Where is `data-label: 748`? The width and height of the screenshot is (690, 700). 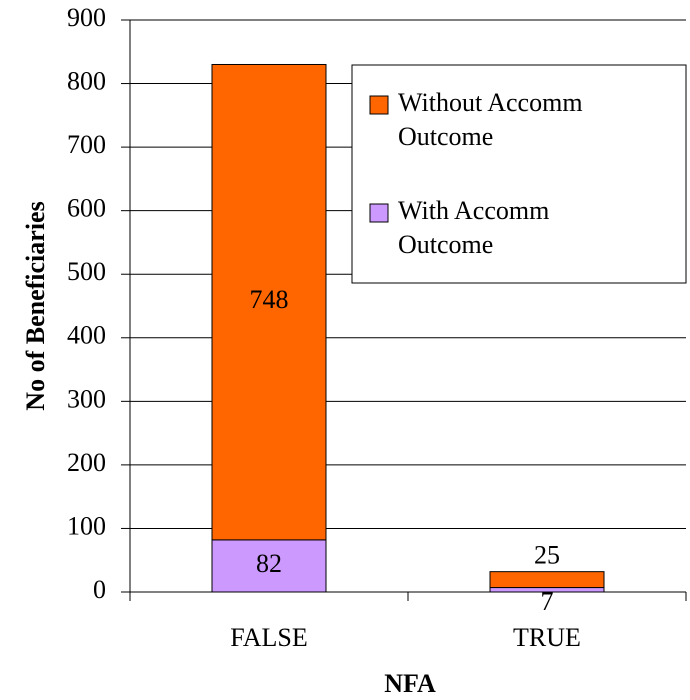
data-label: 748 is located at coordinates (269, 299).